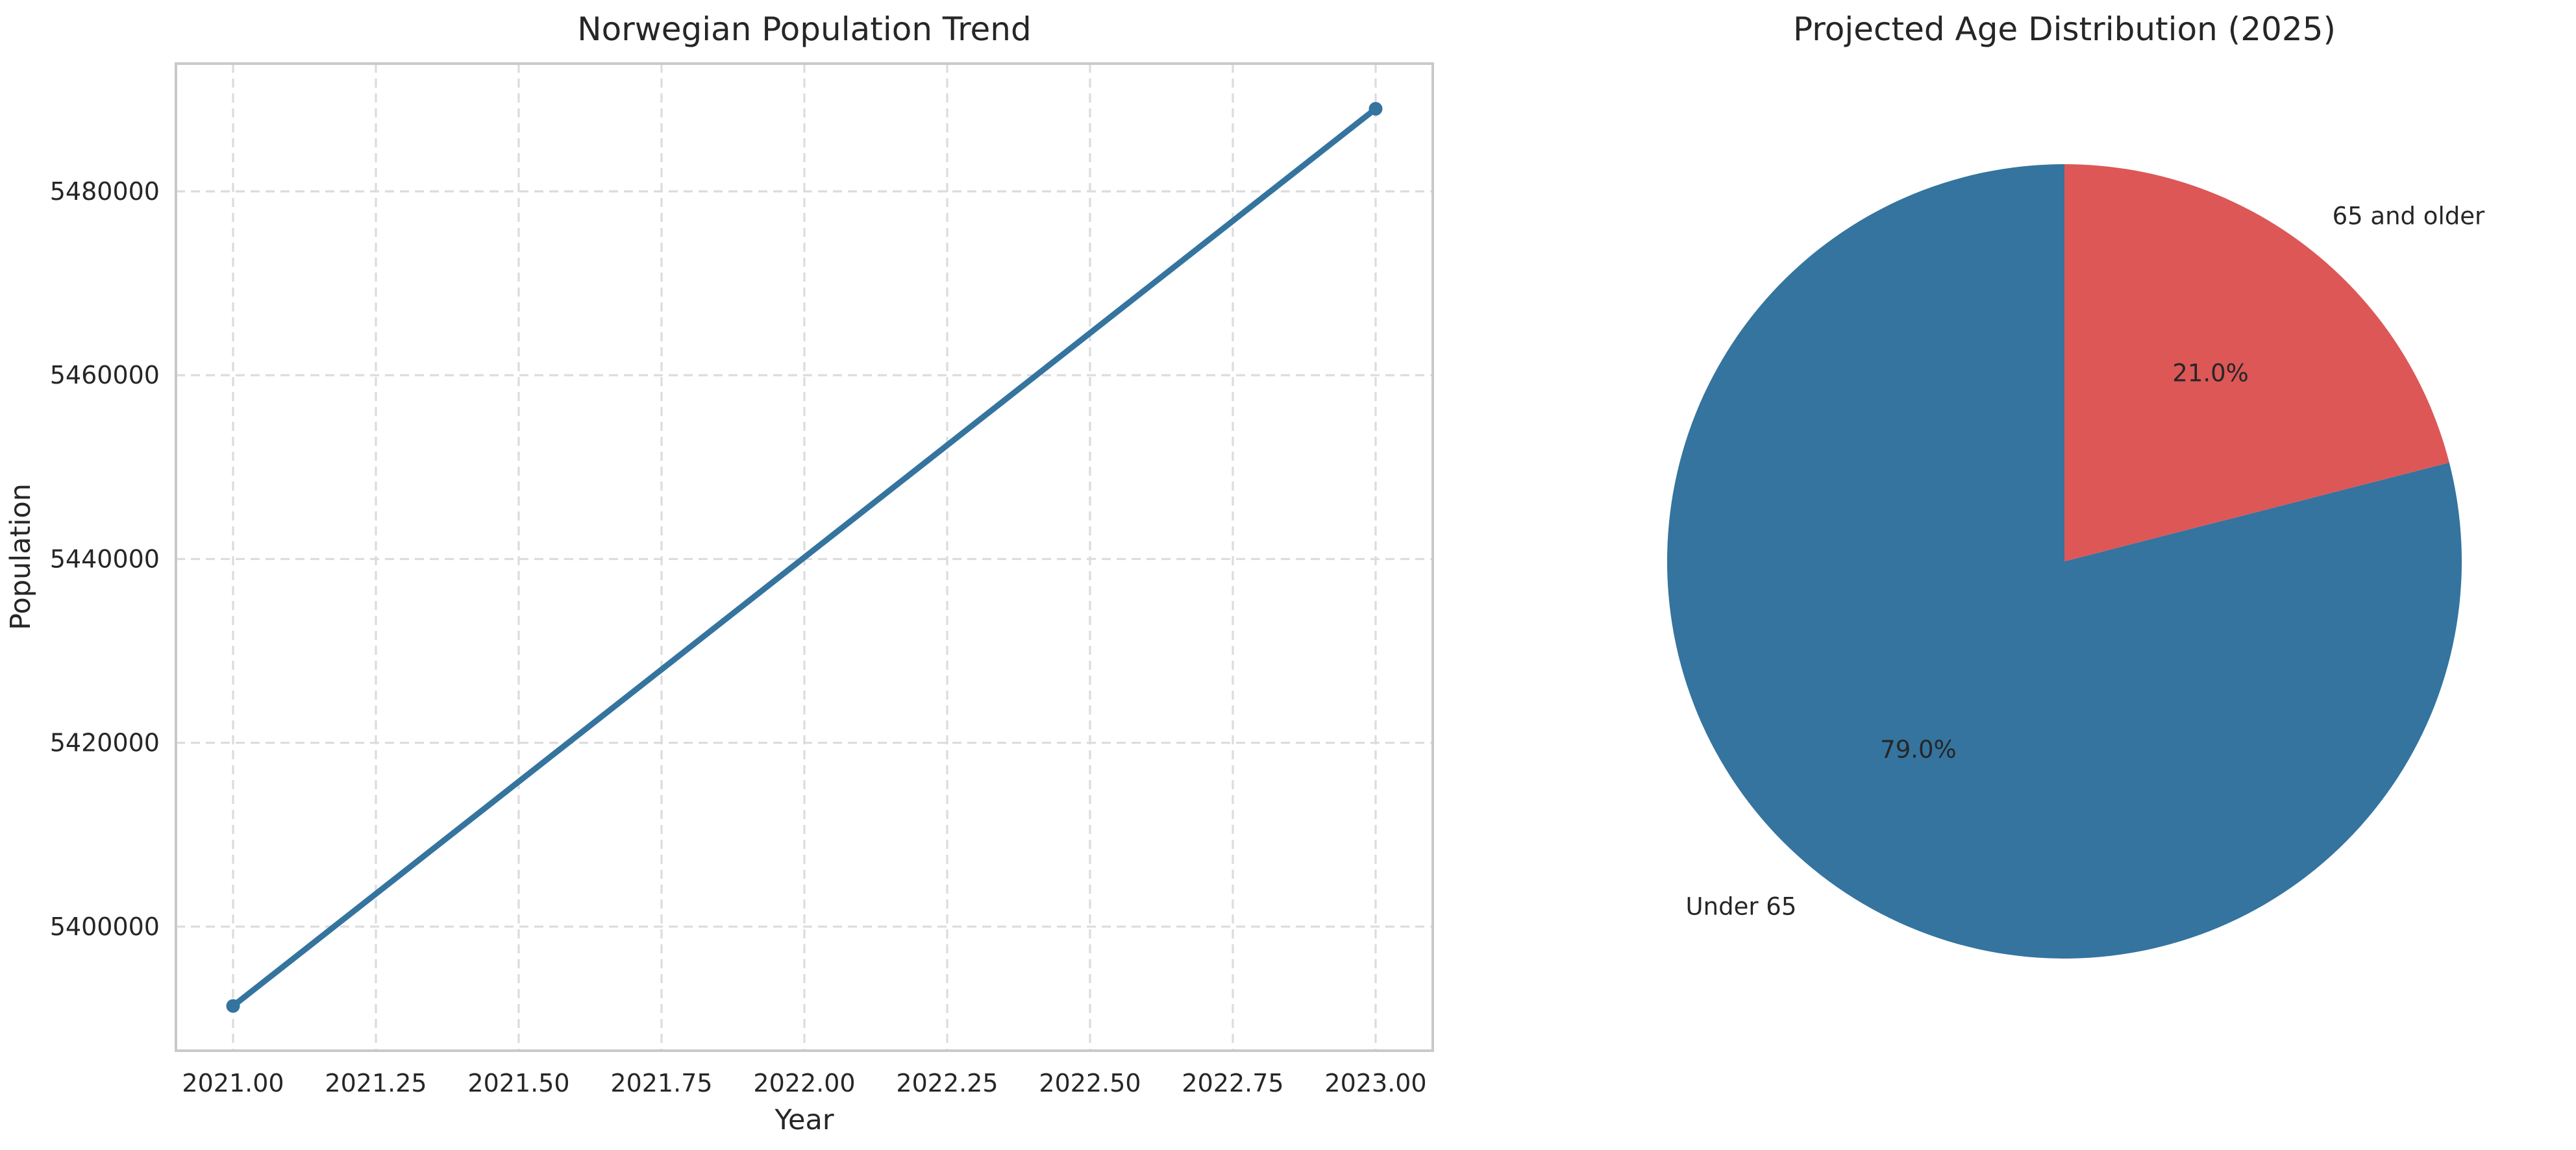 The image size is (2576, 1150). What do you see at coordinates (1232, 1083) in the screenshot?
I see `x-tick-label: 2022.75` at bounding box center [1232, 1083].